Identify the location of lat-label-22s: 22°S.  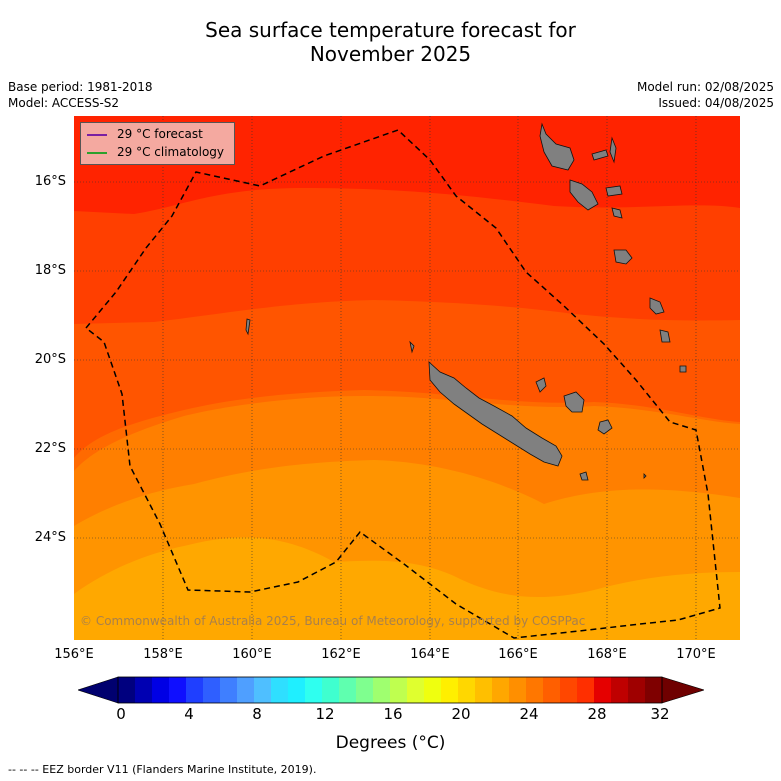
(50, 448).